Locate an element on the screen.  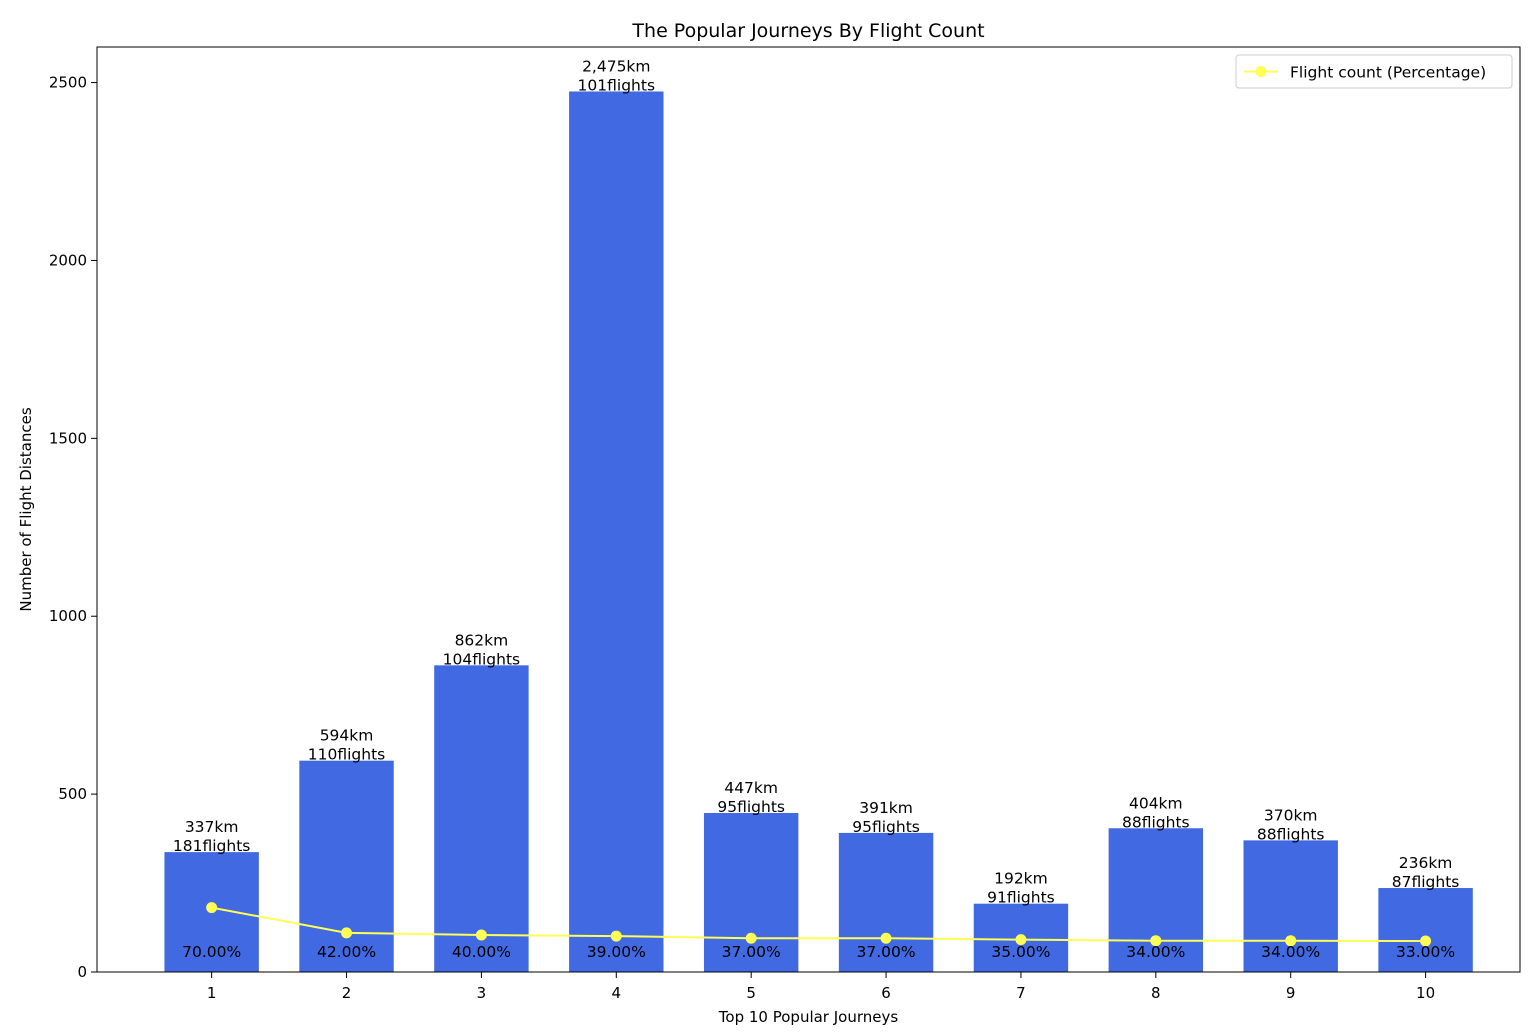
percentage-line is located at coordinates (818, 924).